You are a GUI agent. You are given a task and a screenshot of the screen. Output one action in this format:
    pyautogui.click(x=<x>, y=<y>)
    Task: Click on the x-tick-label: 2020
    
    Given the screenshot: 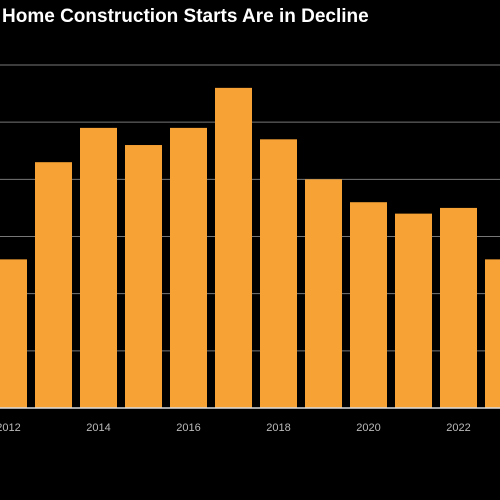 What is the action you would take?
    pyautogui.click(x=368, y=428)
    